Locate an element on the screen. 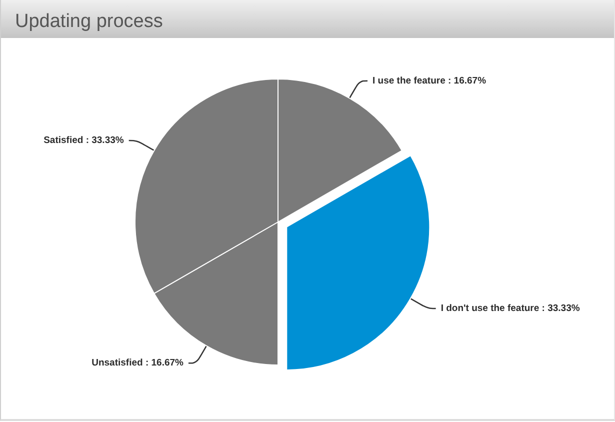  slice-label: I don't use the feature : 33.33% is located at coordinates (510, 308).